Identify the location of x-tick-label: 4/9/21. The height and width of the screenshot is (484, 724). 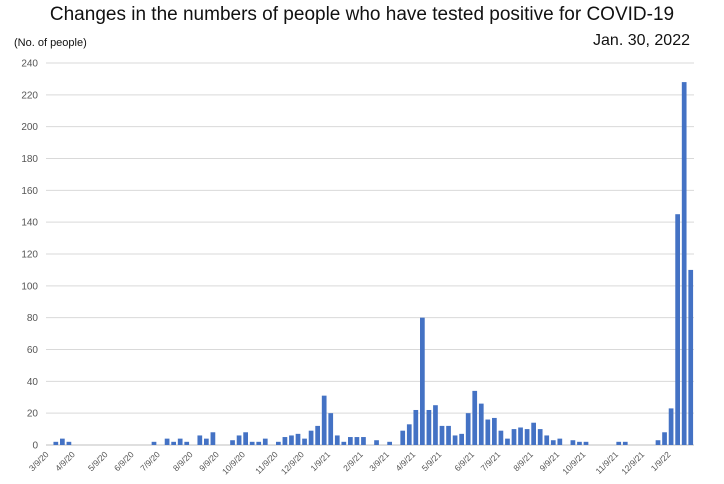
(405, 461).